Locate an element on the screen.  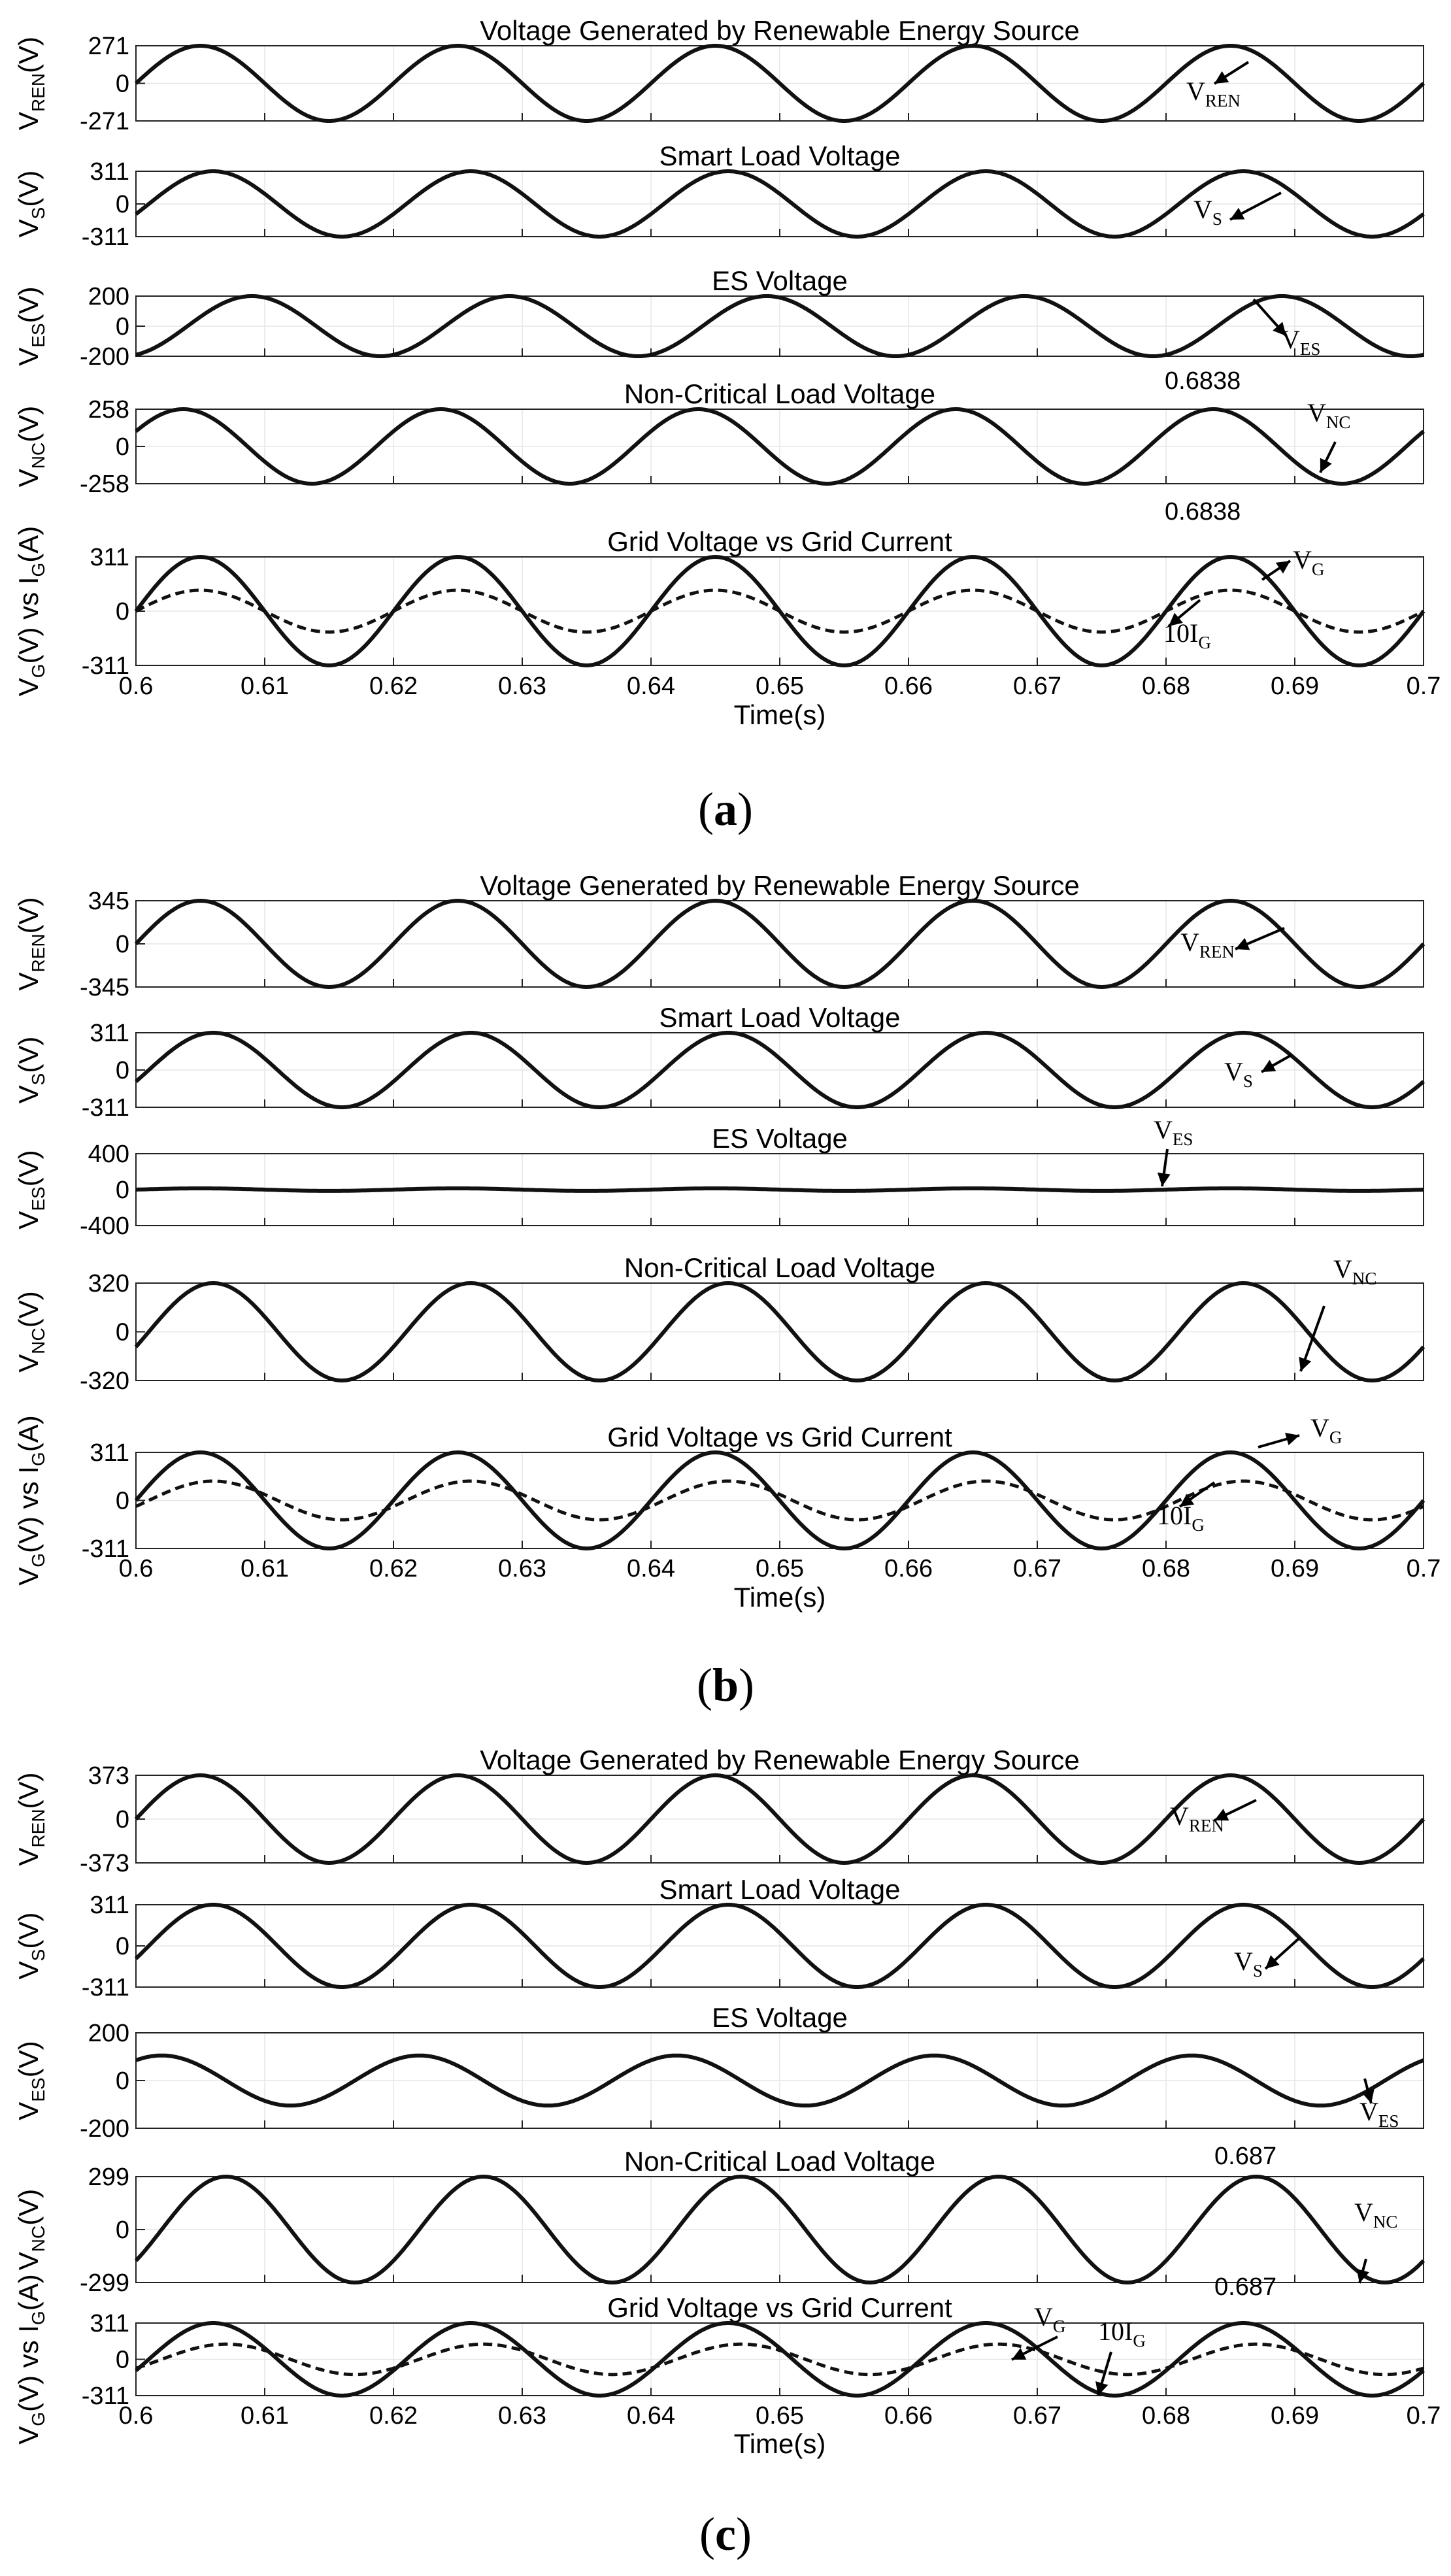
x-tick-label: 0.69 is located at coordinates (1295, 687).